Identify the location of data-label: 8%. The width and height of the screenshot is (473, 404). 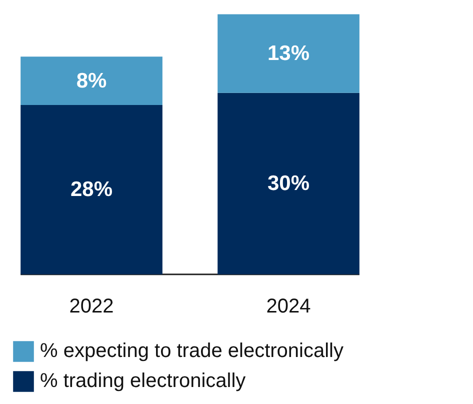
(92, 80).